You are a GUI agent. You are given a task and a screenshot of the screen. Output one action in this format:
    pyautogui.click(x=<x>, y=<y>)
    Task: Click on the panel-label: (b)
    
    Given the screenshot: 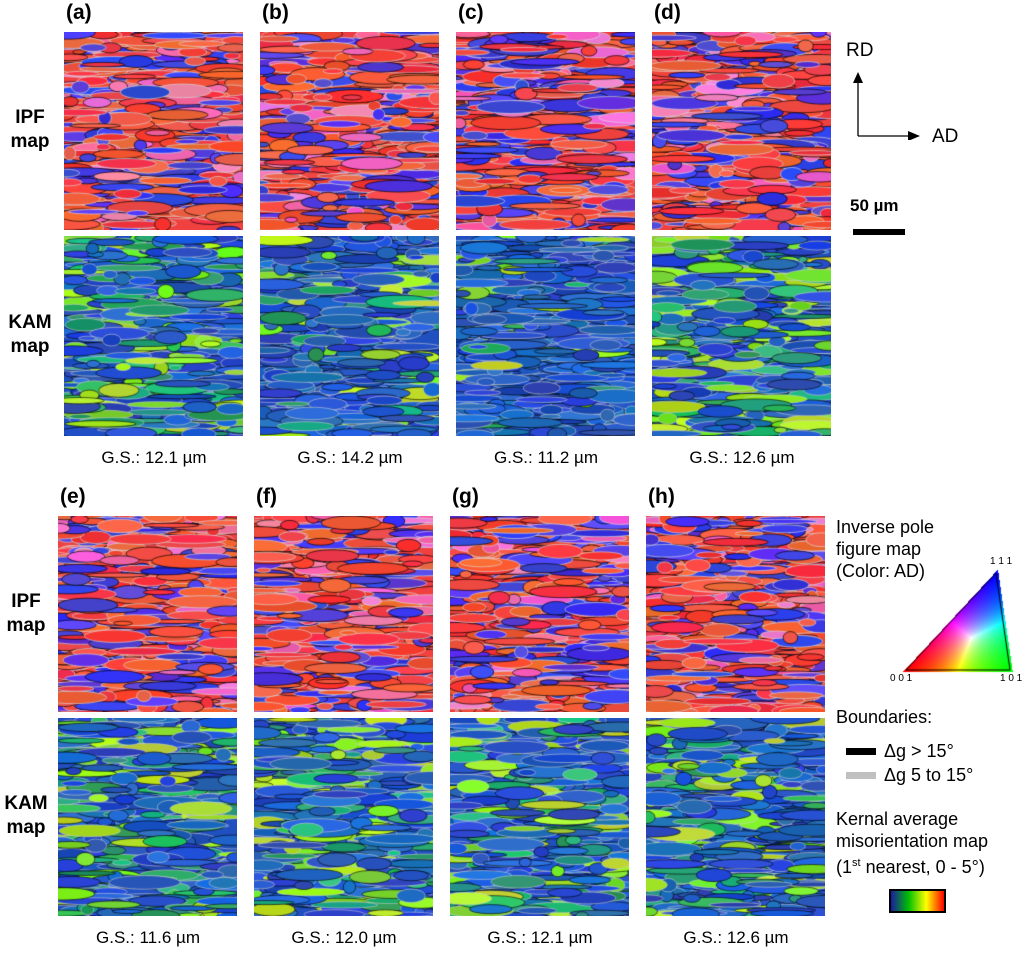 What is the action you would take?
    pyautogui.click(x=275, y=12)
    